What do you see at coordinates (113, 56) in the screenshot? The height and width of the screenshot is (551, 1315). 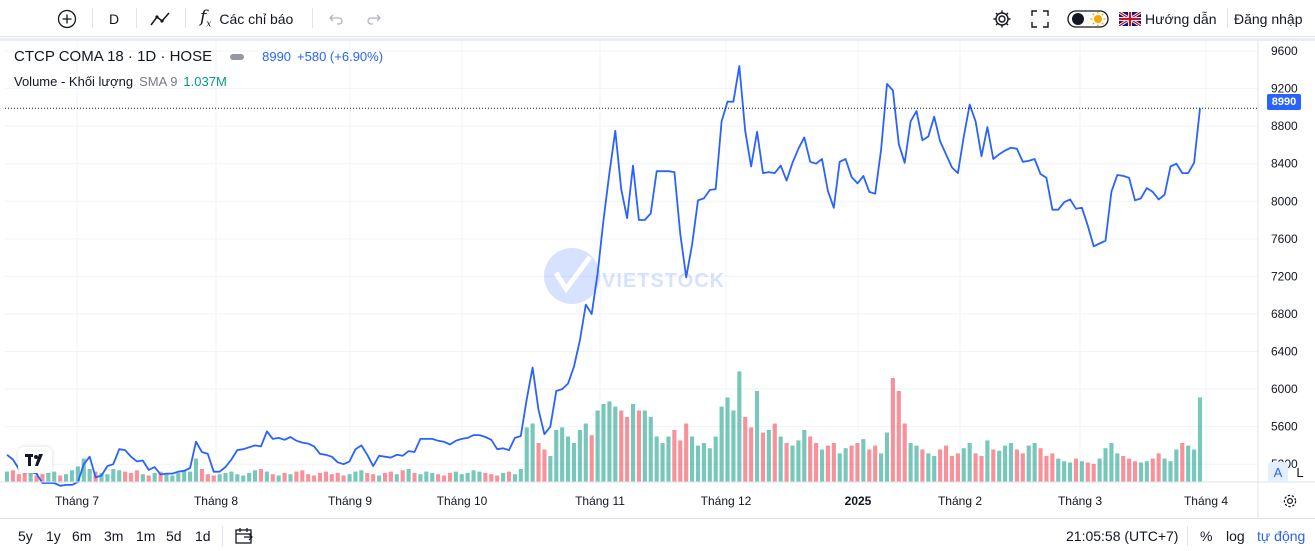 I see `symbol-title: CTCP COMA 18 · 1D · HOSE` at bounding box center [113, 56].